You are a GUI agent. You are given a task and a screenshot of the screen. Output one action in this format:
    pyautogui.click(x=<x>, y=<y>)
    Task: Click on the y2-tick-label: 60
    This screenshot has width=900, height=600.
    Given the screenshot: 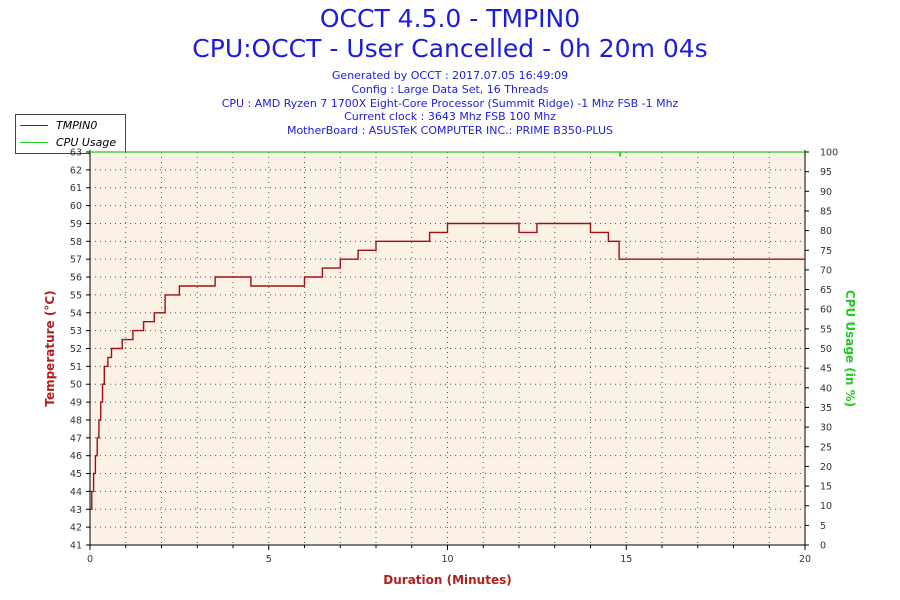 What is the action you would take?
    pyautogui.click(x=826, y=310)
    